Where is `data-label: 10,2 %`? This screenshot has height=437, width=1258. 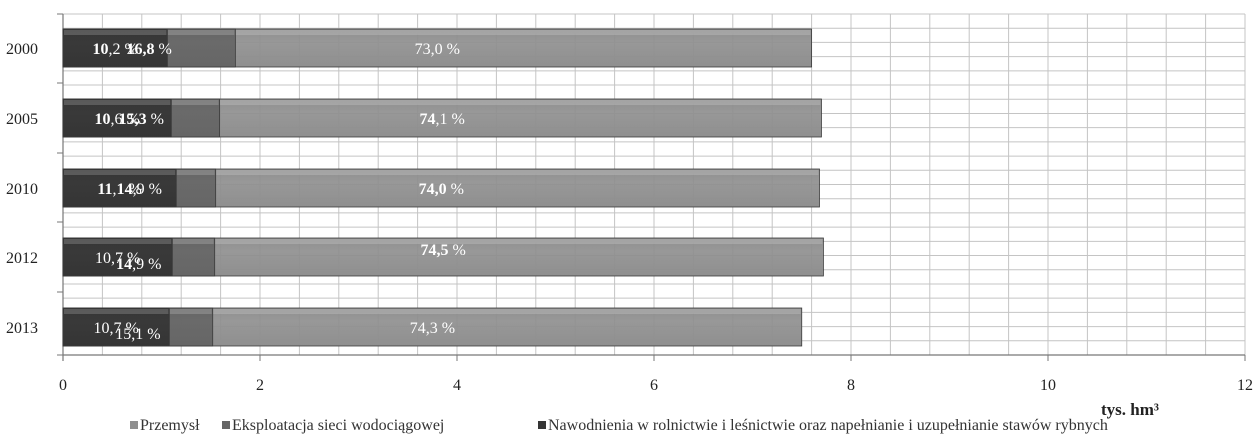
data-label: 10,2 % is located at coordinates (115, 49).